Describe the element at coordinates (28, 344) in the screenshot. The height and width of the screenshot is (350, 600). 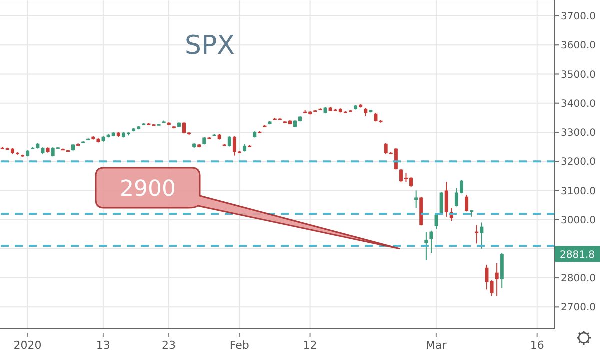
I see `x-tick-label: 2020` at that location.